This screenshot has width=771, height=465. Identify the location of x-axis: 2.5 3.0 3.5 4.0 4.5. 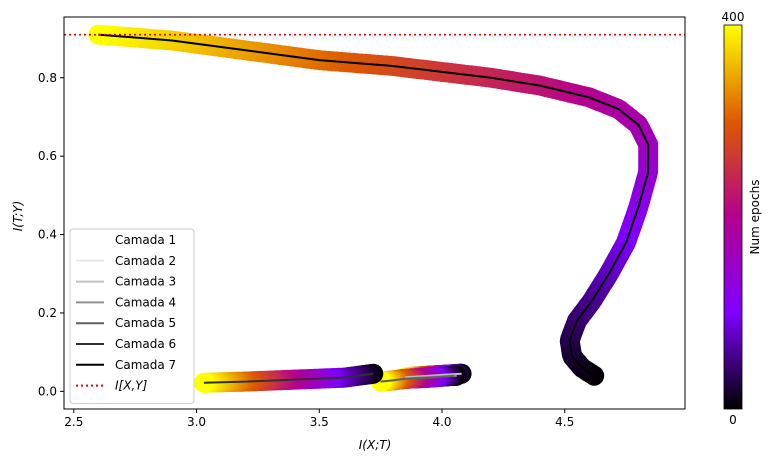
(319, 419).